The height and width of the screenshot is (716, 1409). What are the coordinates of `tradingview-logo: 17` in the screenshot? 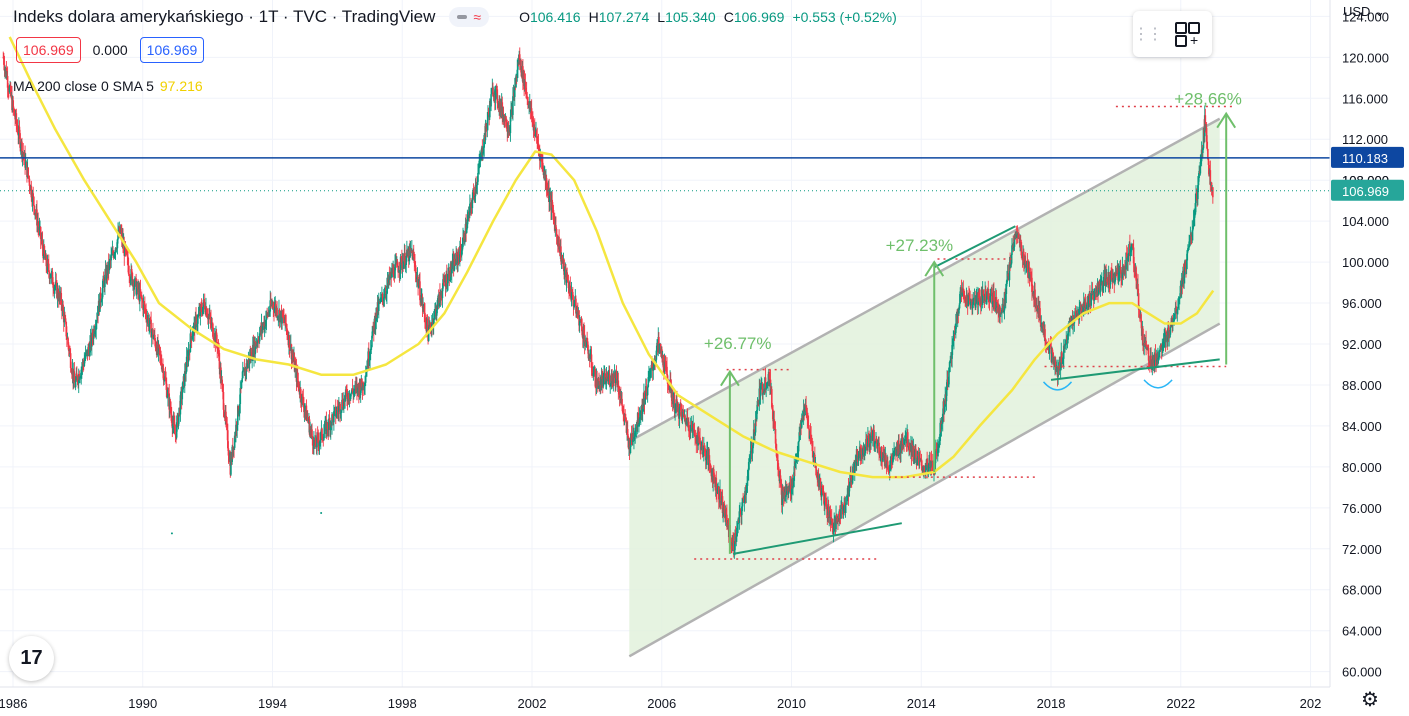 It's located at (31, 658).